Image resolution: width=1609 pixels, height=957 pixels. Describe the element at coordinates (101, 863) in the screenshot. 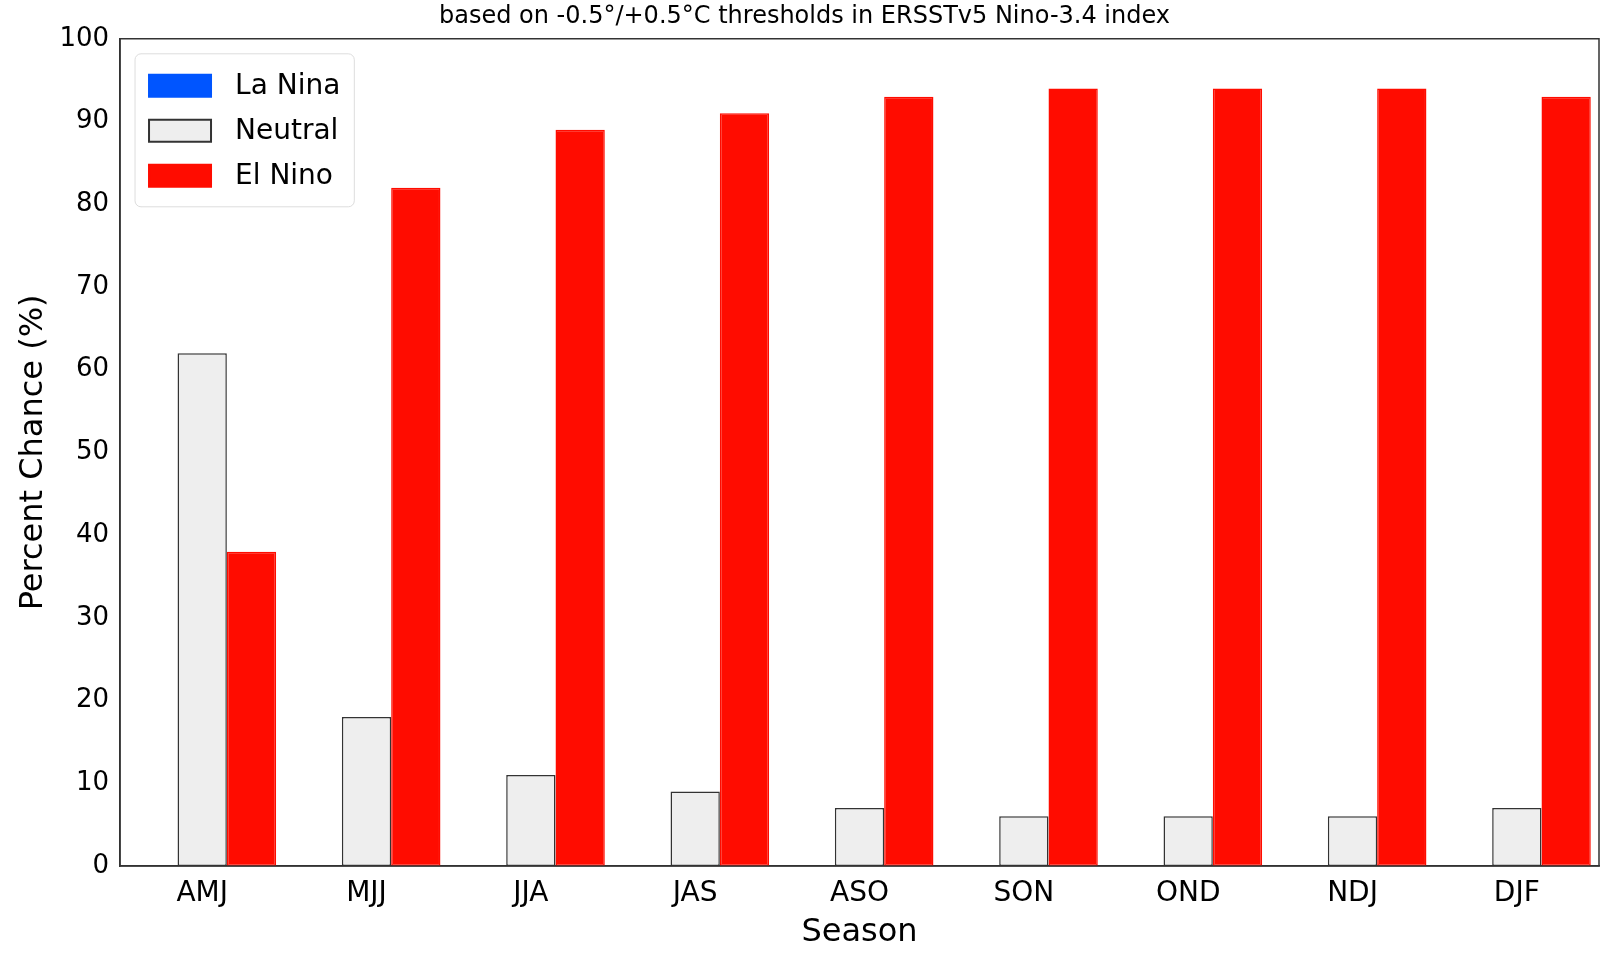

I see `y-tick-label: 0` at that location.